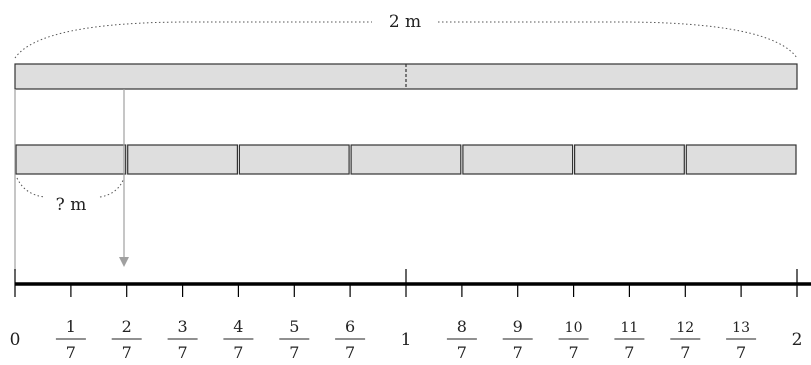 The height and width of the screenshot is (365, 811). What do you see at coordinates (462, 326) in the screenshot?
I see `fraction-numerator: 8` at bounding box center [462, 326].